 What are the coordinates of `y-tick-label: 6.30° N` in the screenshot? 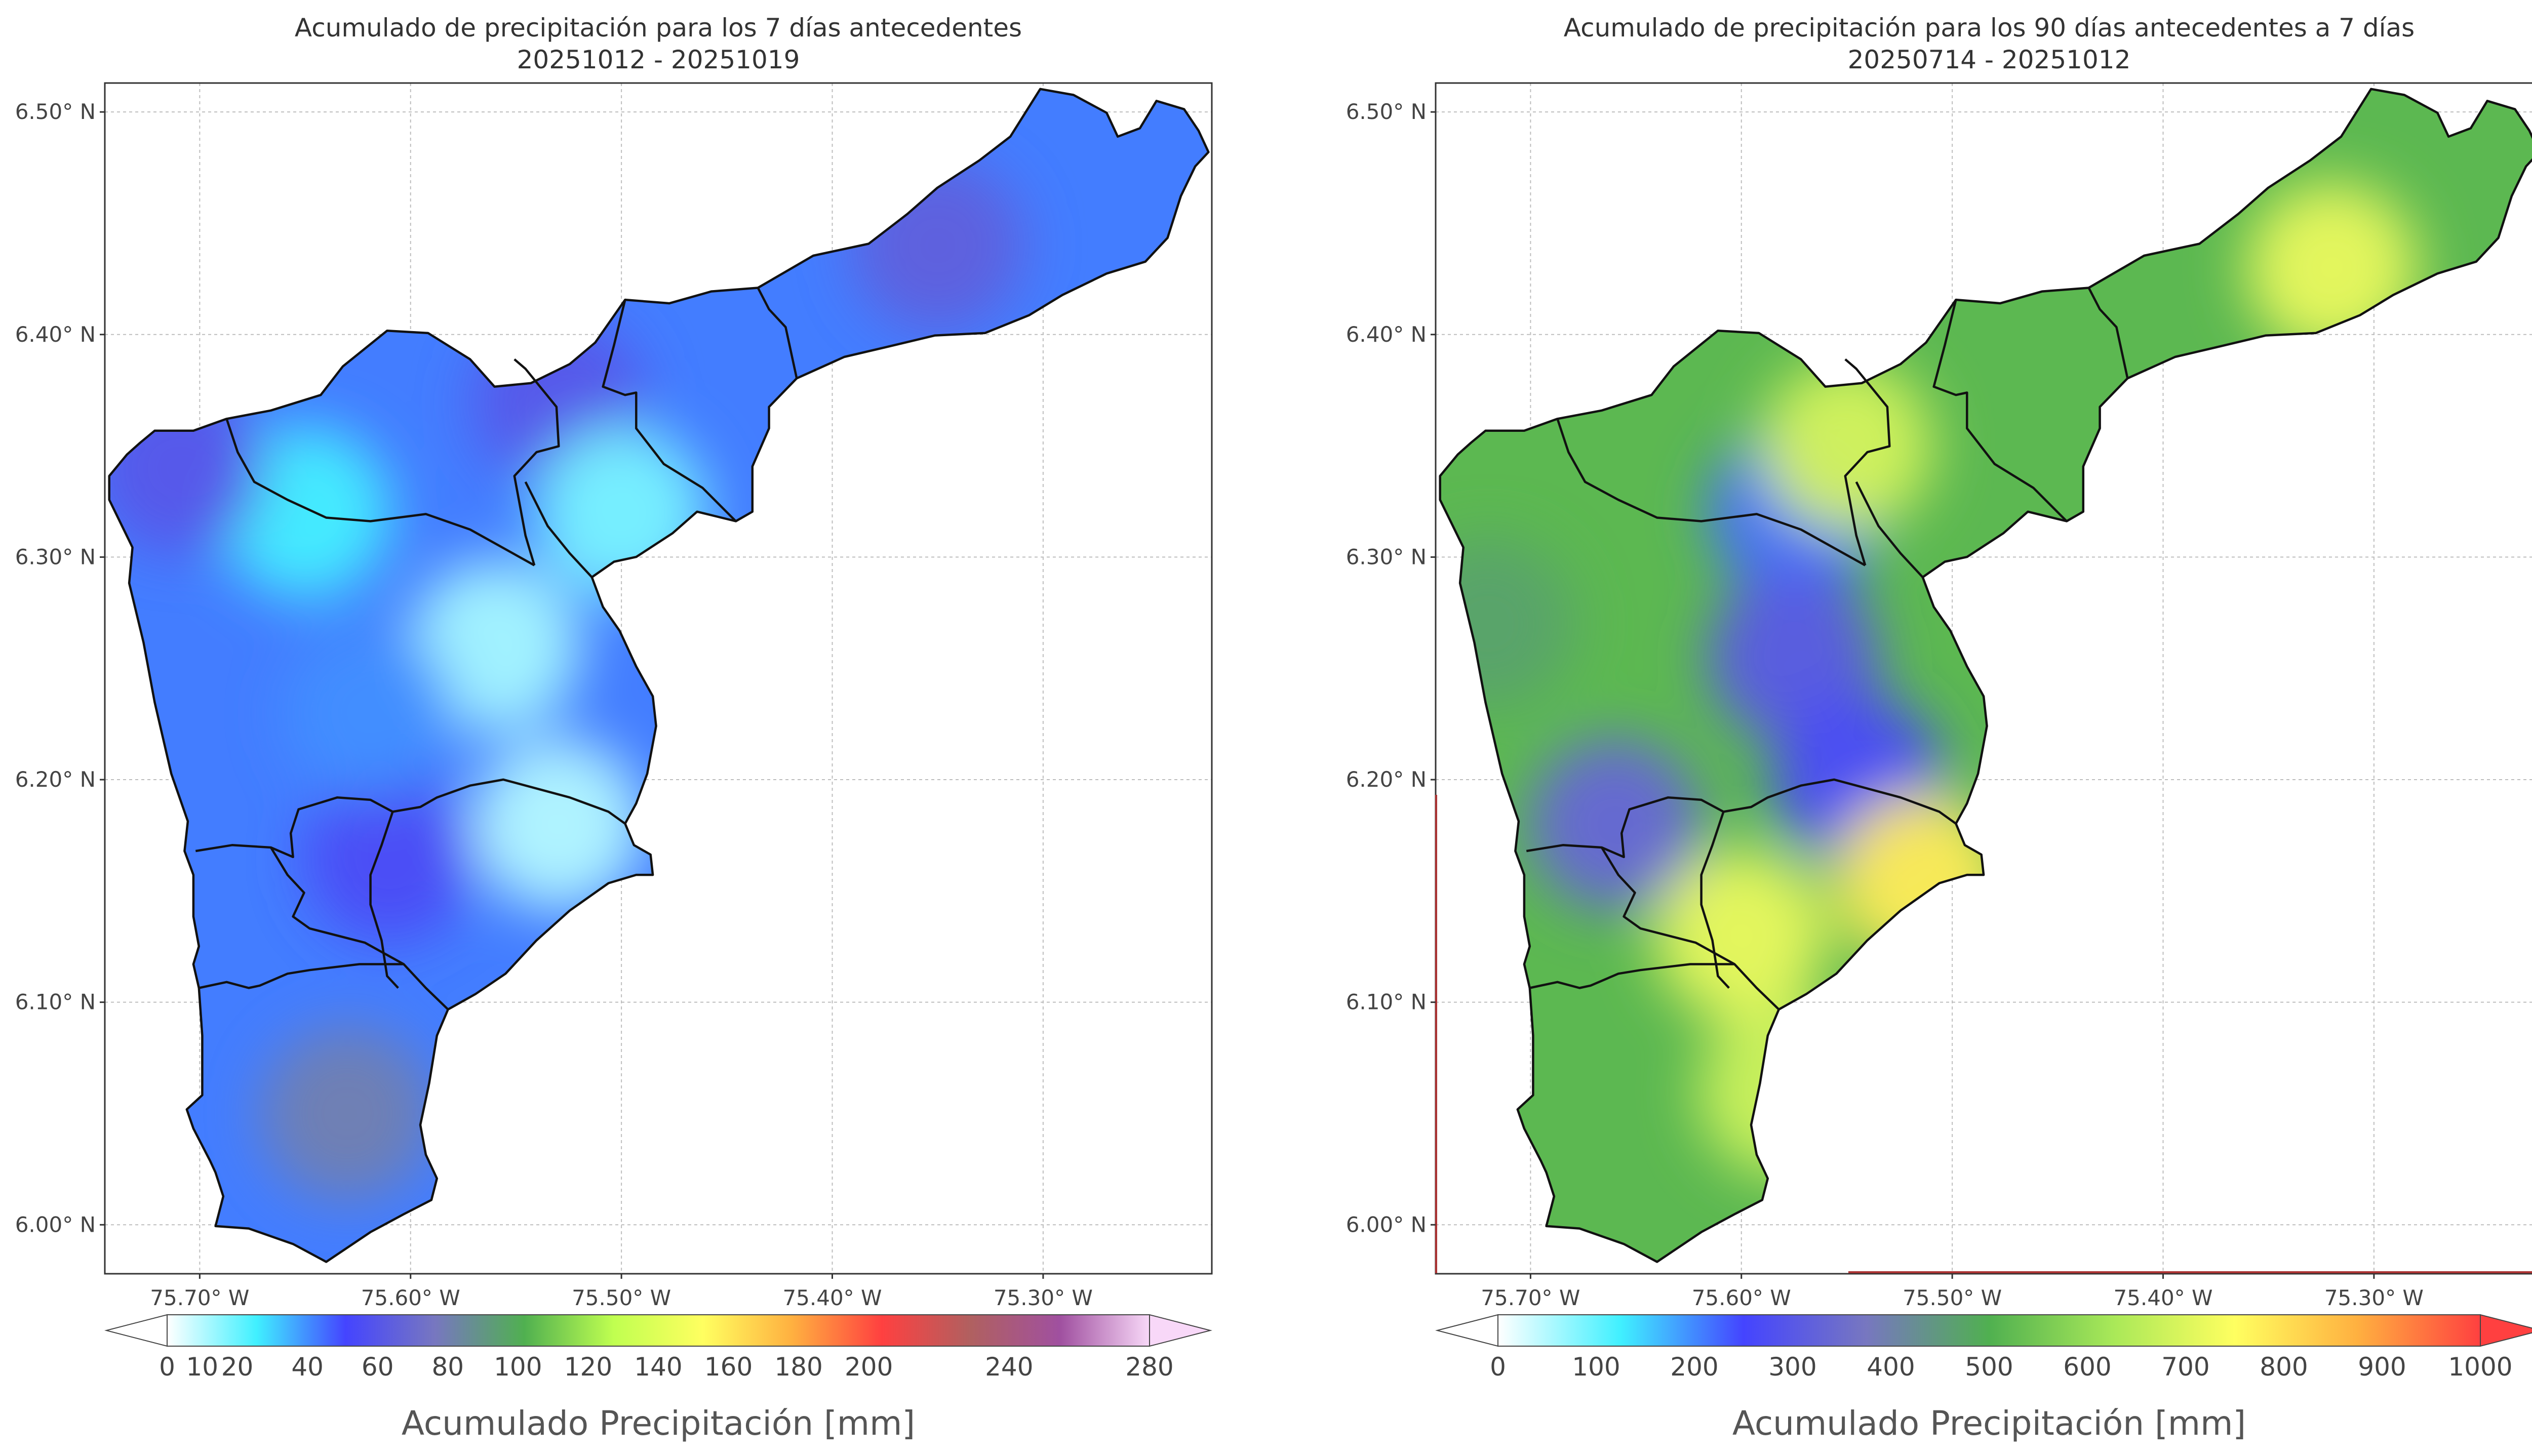 It's located at (1386, 556).